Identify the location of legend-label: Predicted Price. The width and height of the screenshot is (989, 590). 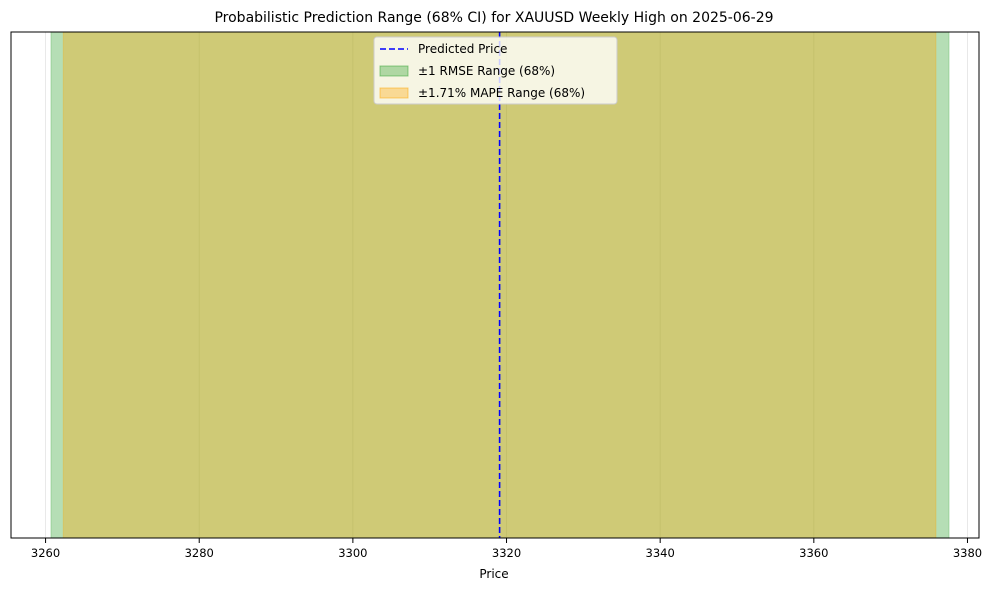
(462, 49).